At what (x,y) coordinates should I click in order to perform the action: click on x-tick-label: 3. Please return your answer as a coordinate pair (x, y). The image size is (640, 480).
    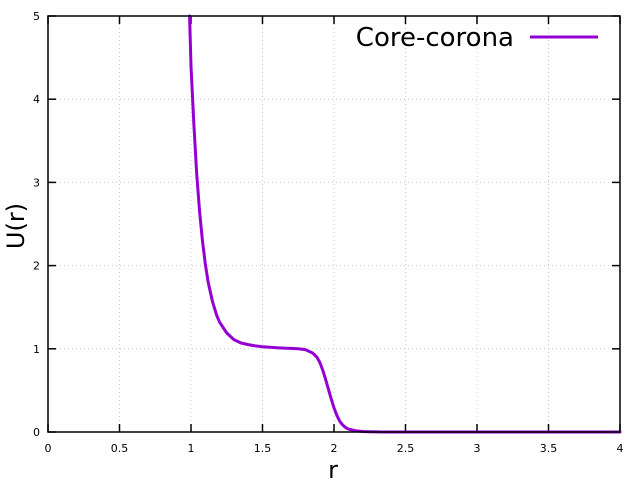
    Looking at the image, I should click on (477, 448).